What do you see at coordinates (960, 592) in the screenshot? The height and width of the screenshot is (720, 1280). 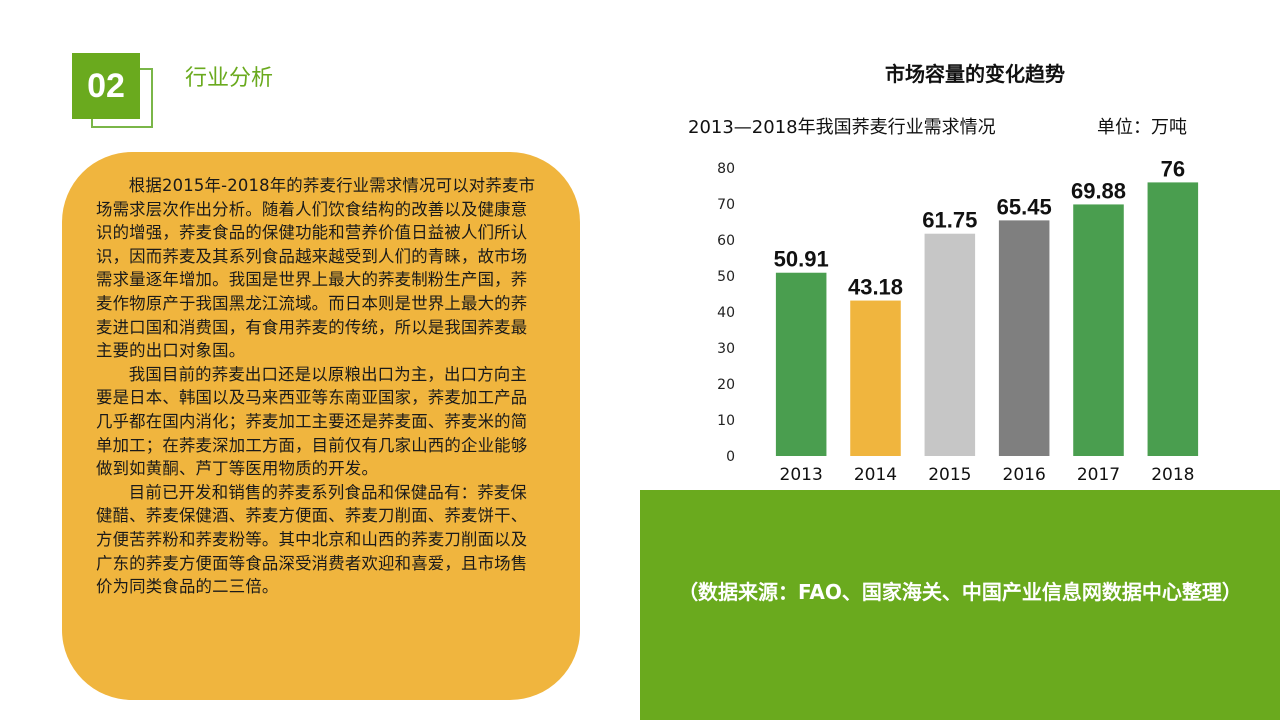 I see `source-text: （数据来源：FAO、国家海关、中国产业信息网数据中心整理）` at bounding box center [960, 592].